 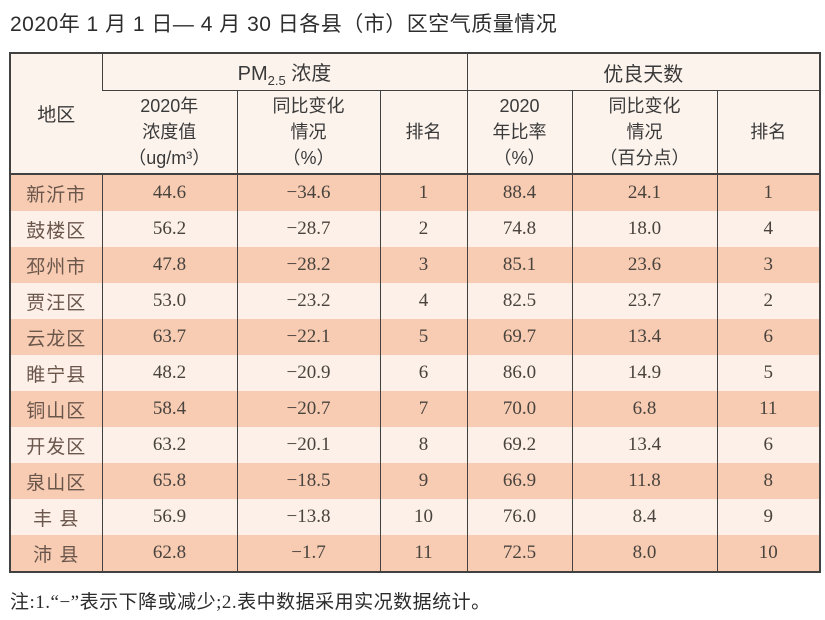 I want to click on region-cell: 鼓楼区, so click(x=56, y=231).